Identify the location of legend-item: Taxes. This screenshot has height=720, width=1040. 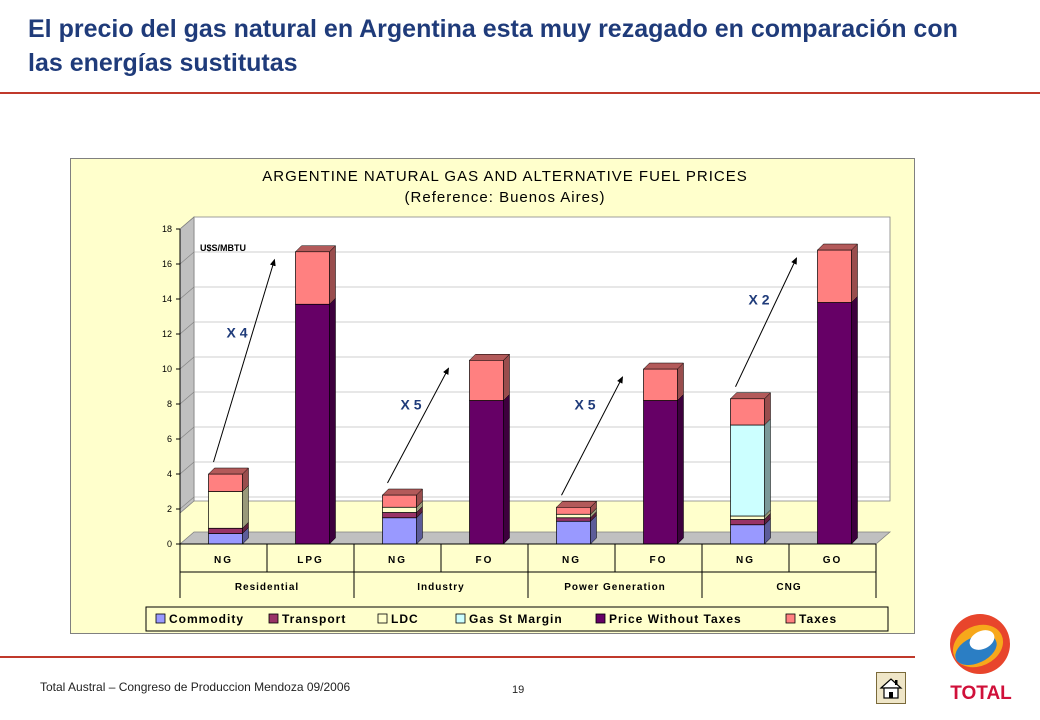
(811, 619).